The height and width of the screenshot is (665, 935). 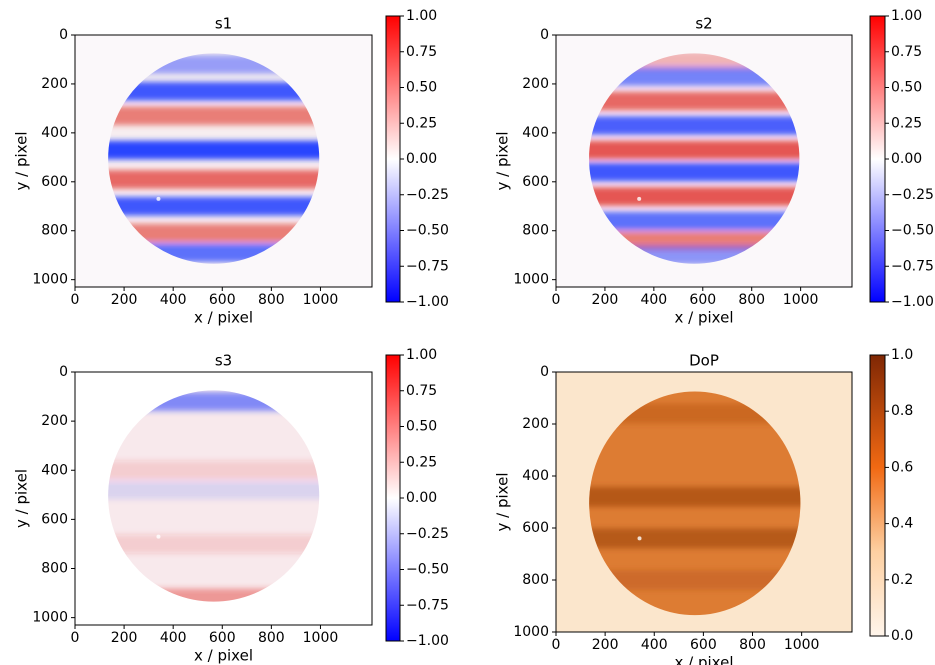 What do you see at coordinates (902, 467) in the screenshot?
I see `colorbar-tick-label: 0.6` at bounding box center [902, 467].